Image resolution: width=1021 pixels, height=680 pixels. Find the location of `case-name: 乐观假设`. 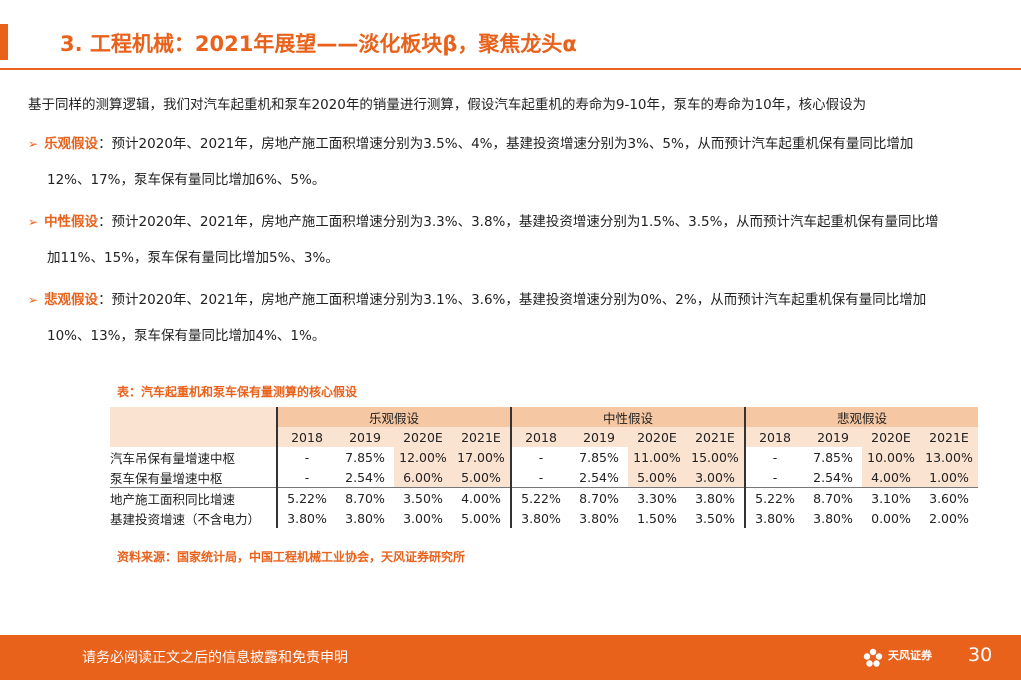

case-name: 乐观假设 is located at coordinates (71, 144).